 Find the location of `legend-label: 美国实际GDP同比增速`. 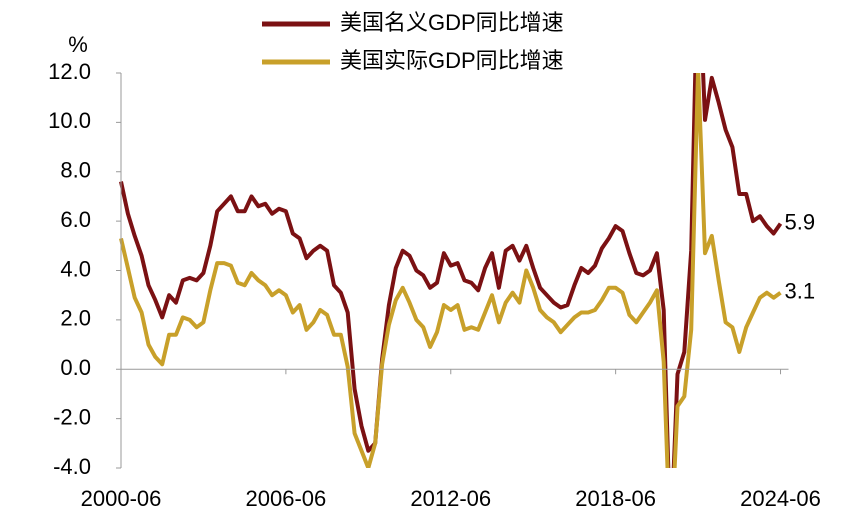

legend-label: 美国实际GDP同比增速 is located at coordinates (452, 60).